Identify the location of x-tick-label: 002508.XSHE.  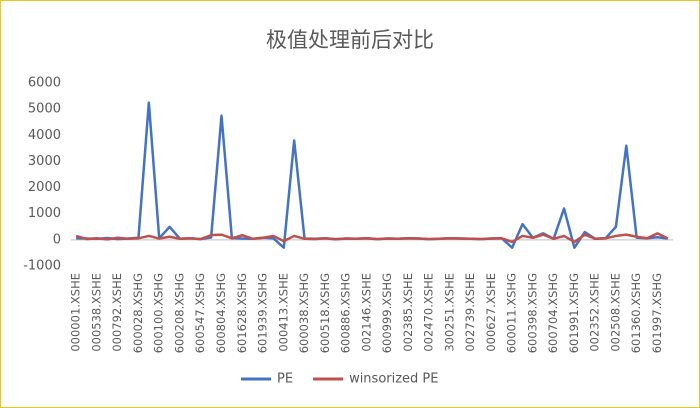
(615, 312).